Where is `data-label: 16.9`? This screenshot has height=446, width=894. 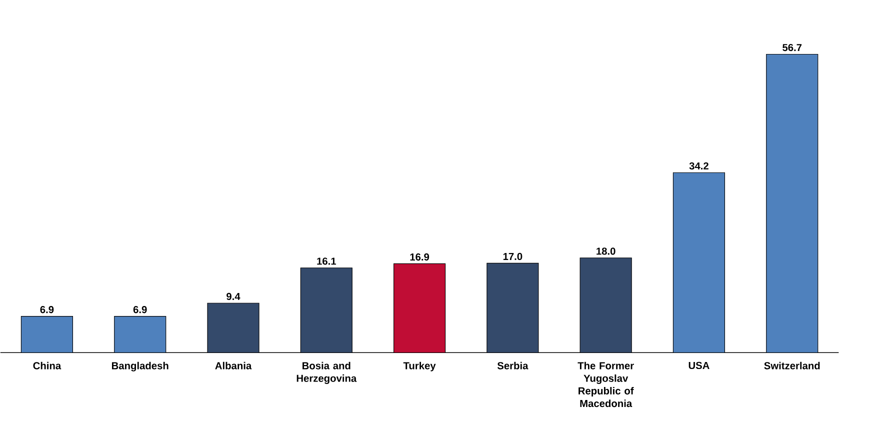
data-label: 16.9 is located at coordinates (420, 257).